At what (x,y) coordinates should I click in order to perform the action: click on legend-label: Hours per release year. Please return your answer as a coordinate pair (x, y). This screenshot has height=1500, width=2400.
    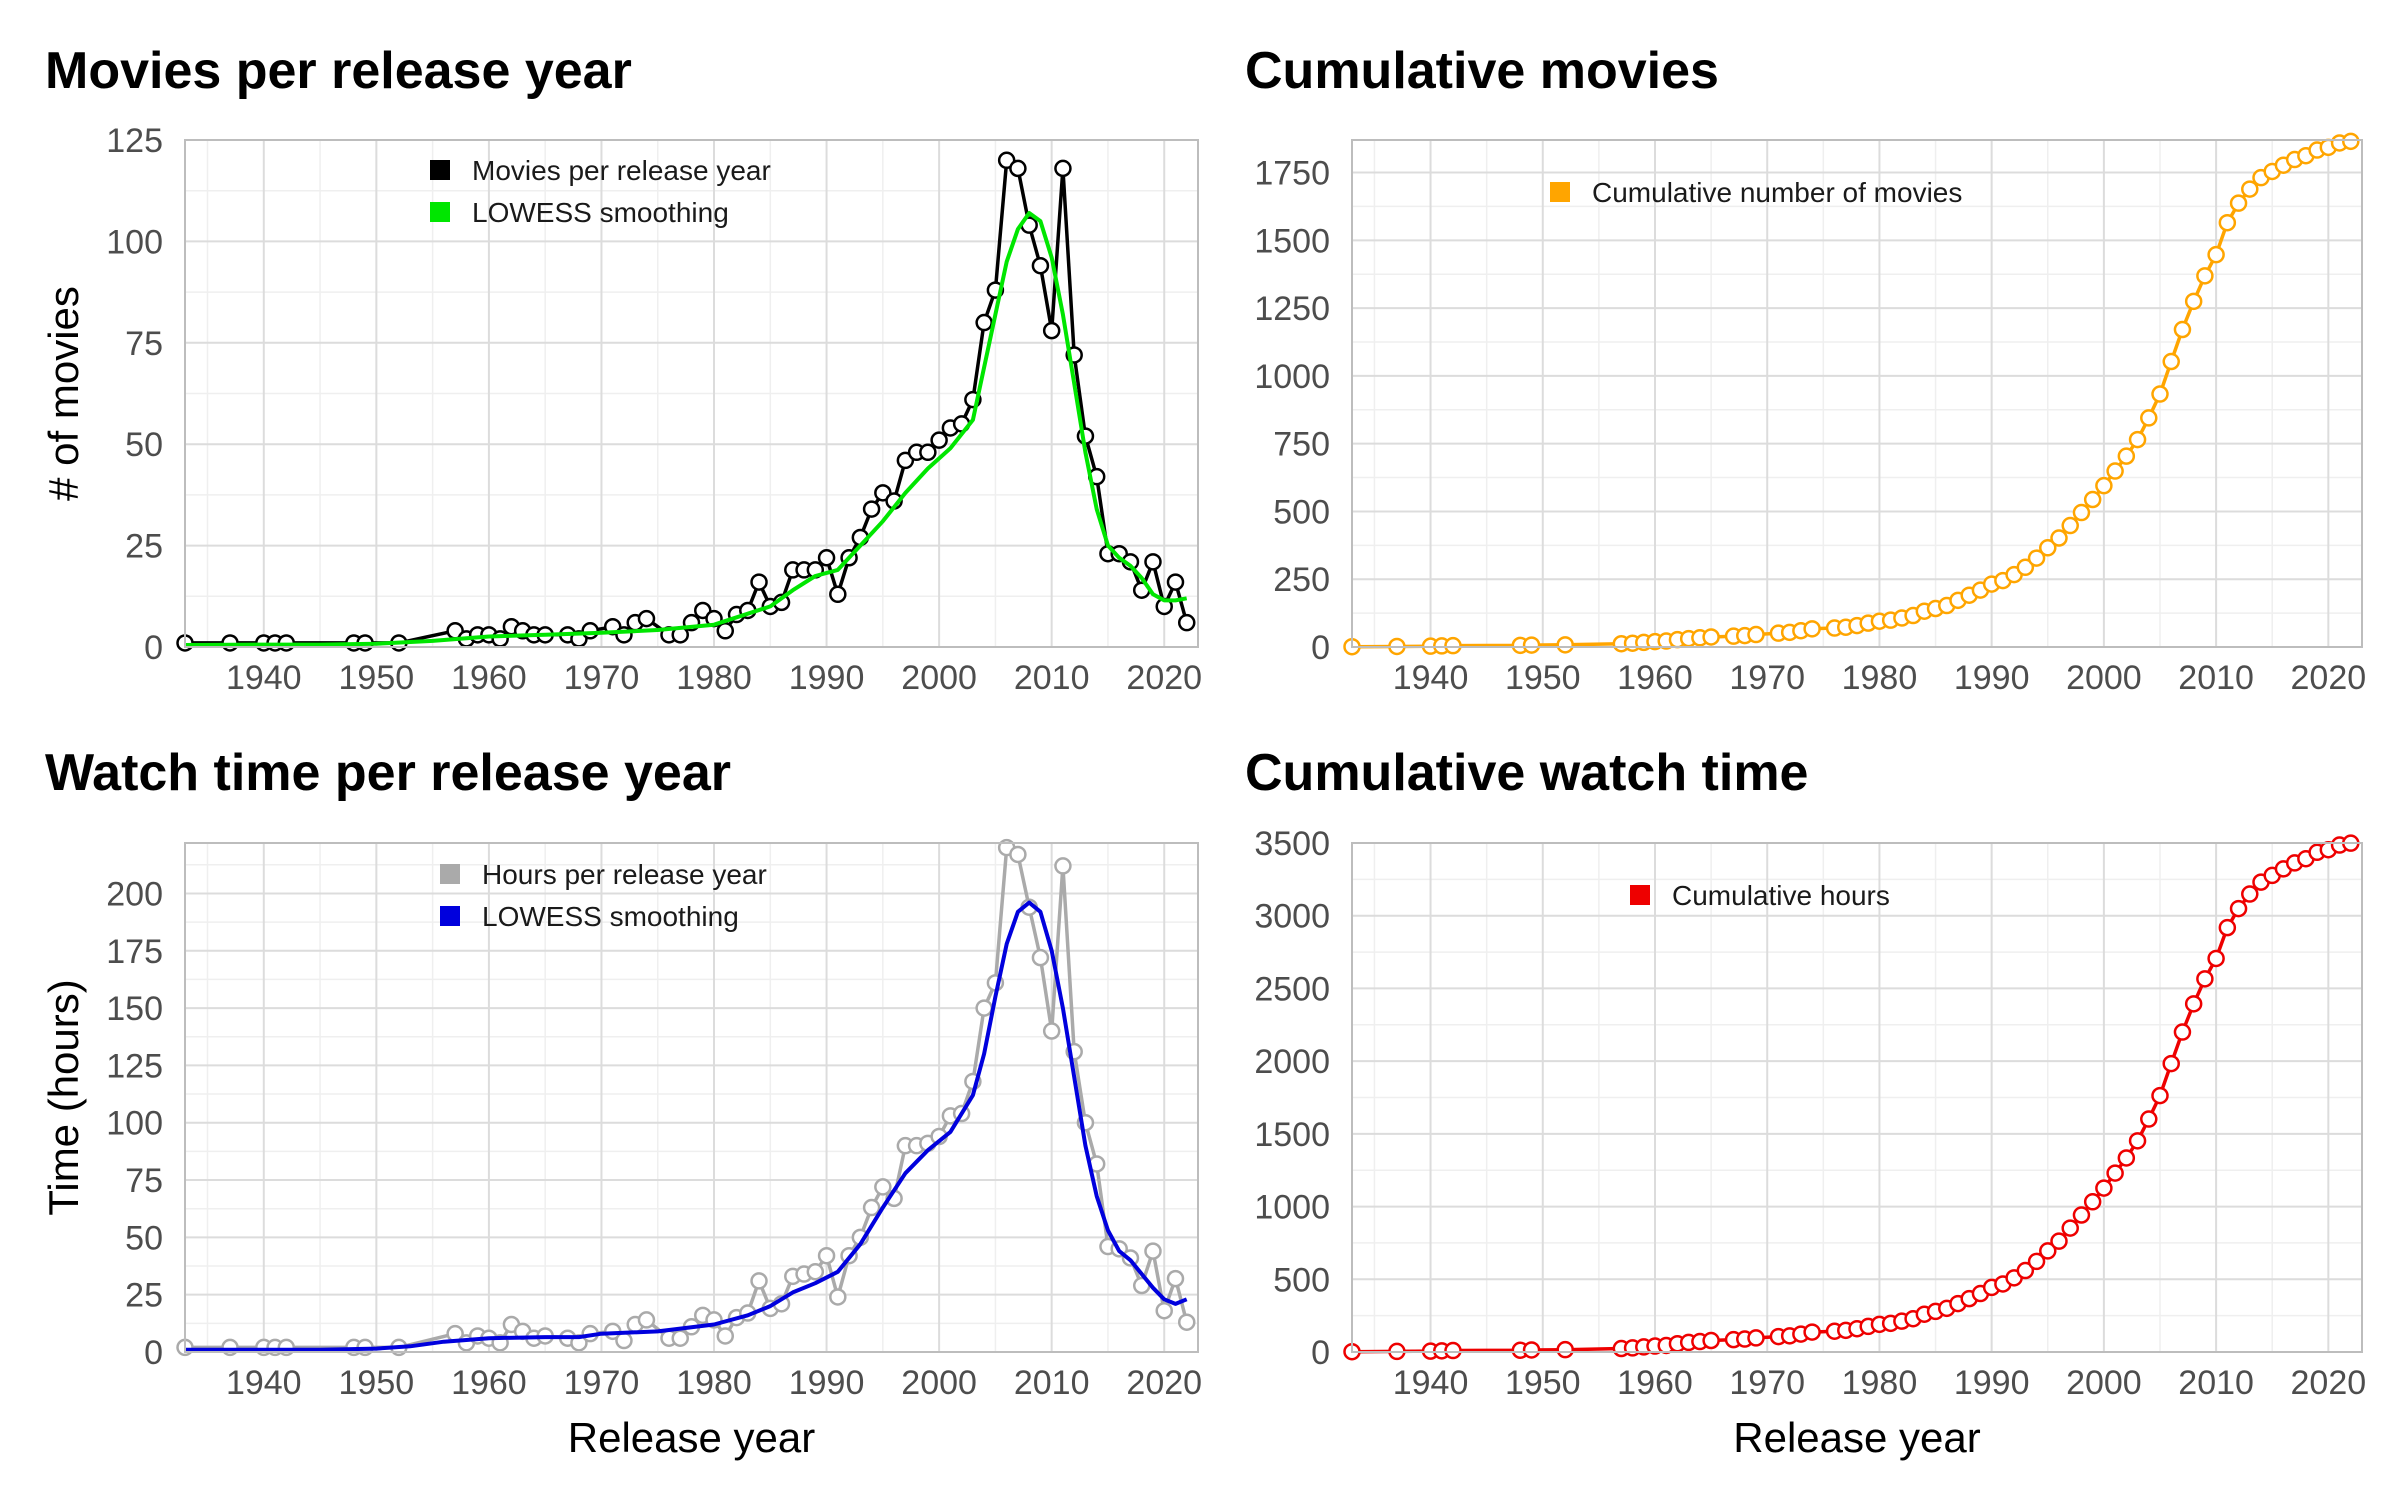
    Looking at the image, I should click on (624, 874).